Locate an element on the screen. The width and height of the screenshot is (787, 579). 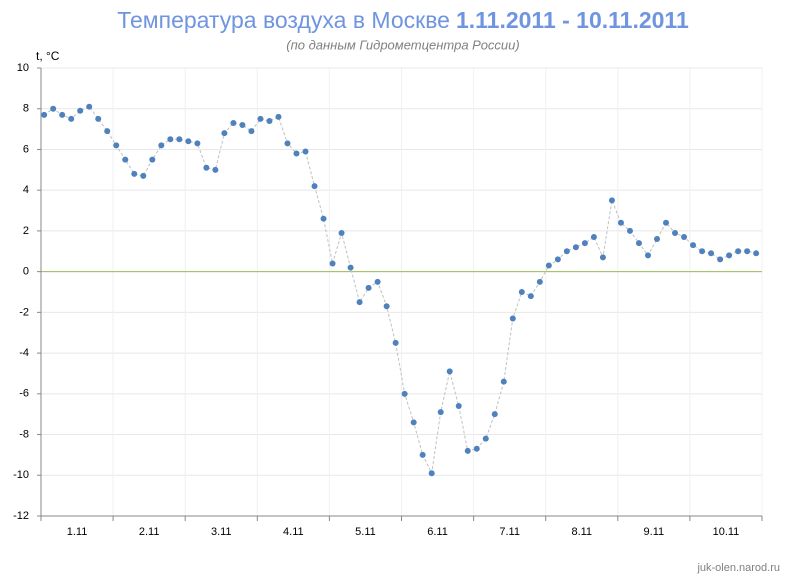
x-tick-label: 4.11 is located at coordinates (293, 532).